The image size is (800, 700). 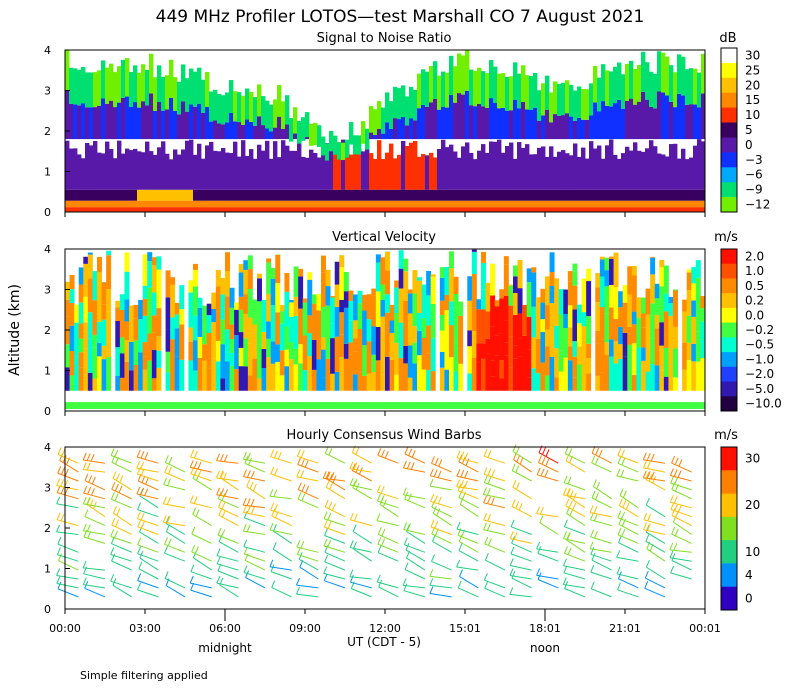 I want to click on colorbar-label: 20, so click(x=752, y=505).